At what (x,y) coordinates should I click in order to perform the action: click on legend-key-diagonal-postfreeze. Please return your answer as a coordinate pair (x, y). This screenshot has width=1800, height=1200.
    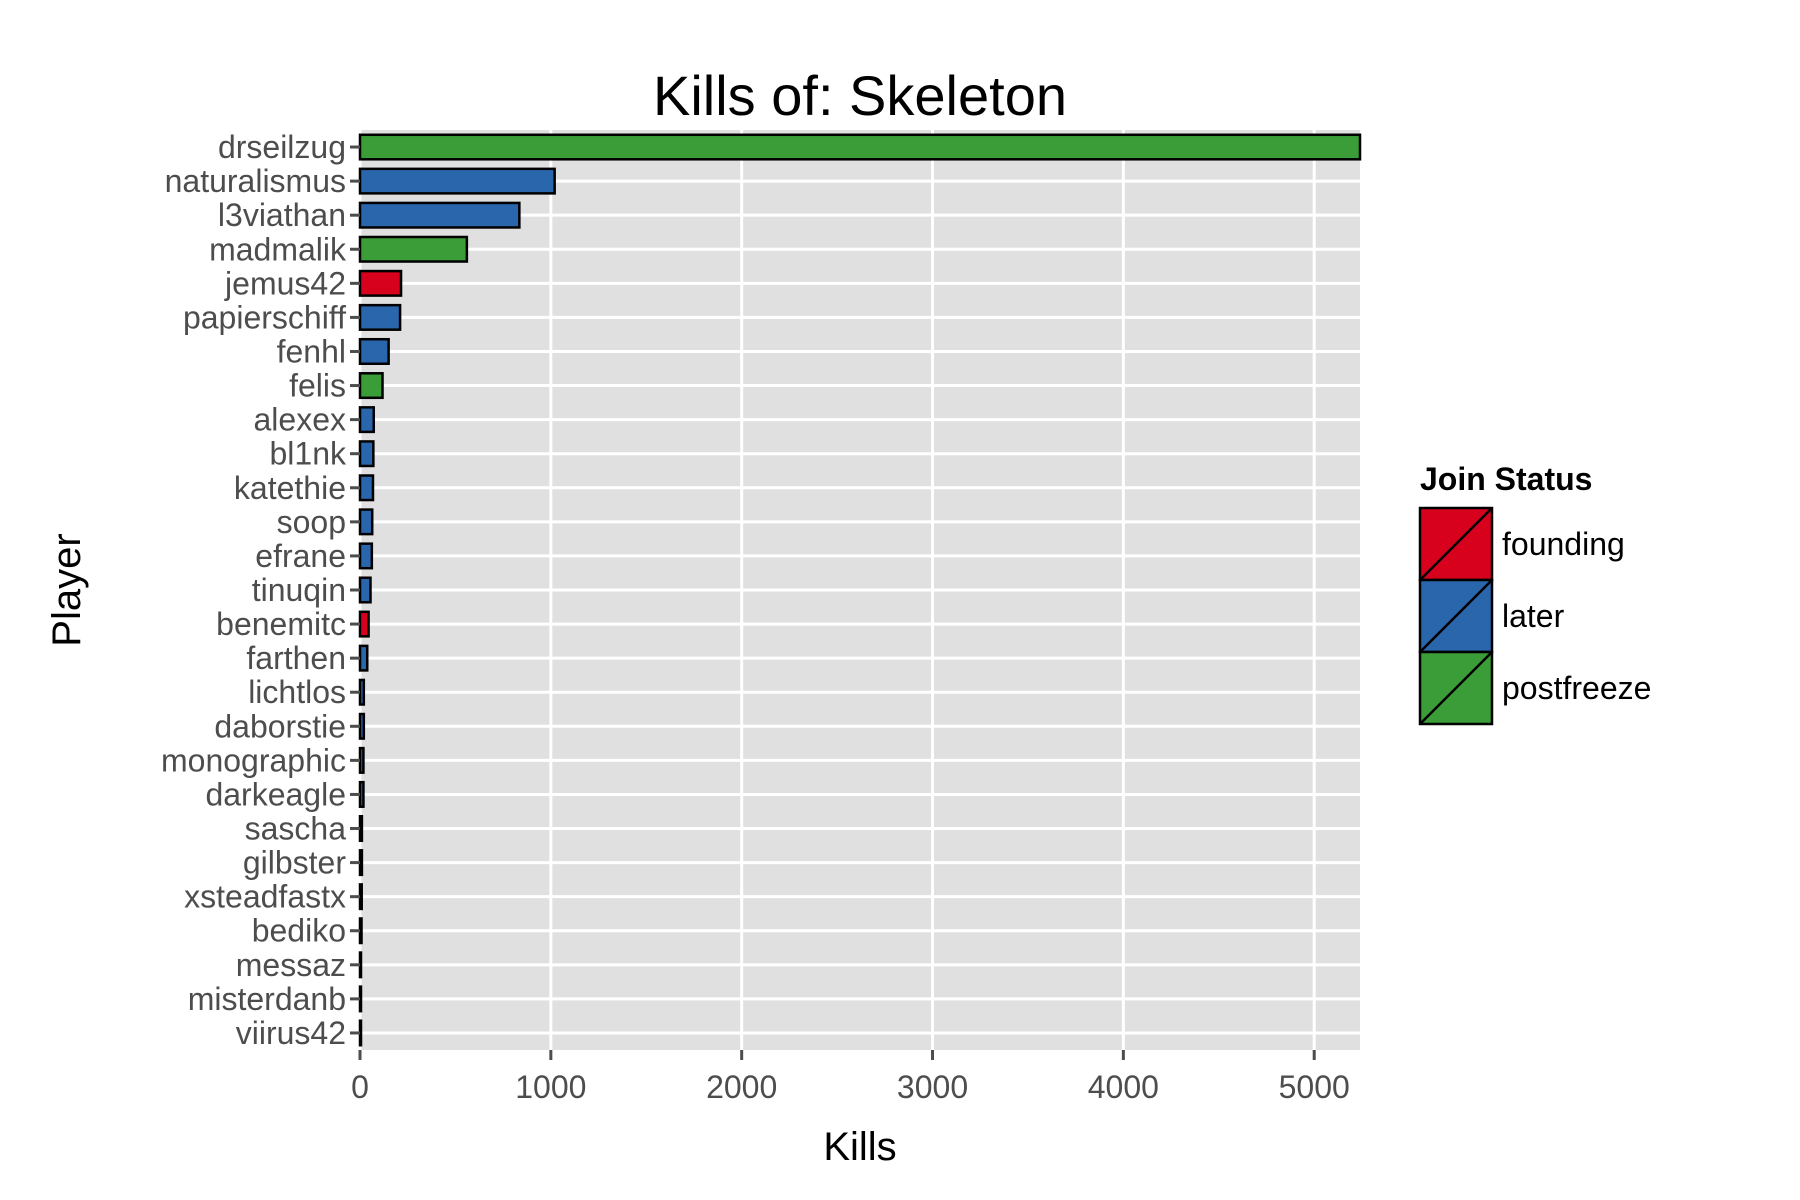
    Looking at the image, I should click on (1456, 688).